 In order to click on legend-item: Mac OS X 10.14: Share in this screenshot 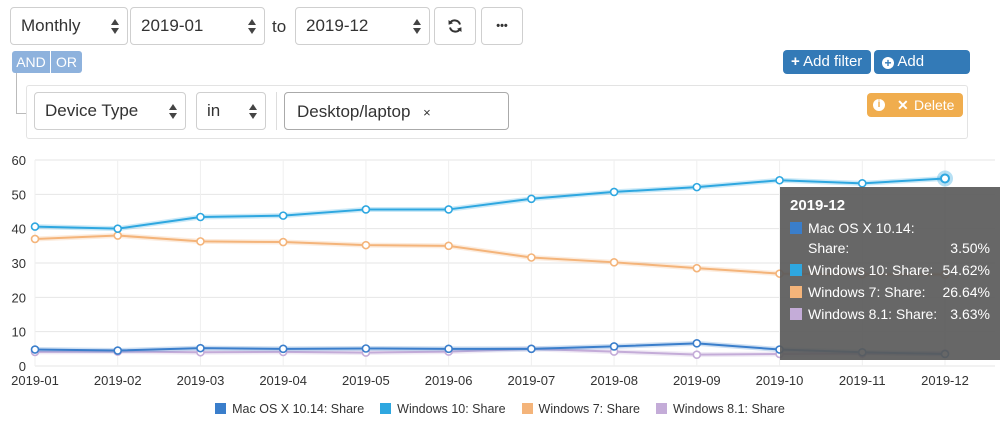, I will do `click(289, 409)`.